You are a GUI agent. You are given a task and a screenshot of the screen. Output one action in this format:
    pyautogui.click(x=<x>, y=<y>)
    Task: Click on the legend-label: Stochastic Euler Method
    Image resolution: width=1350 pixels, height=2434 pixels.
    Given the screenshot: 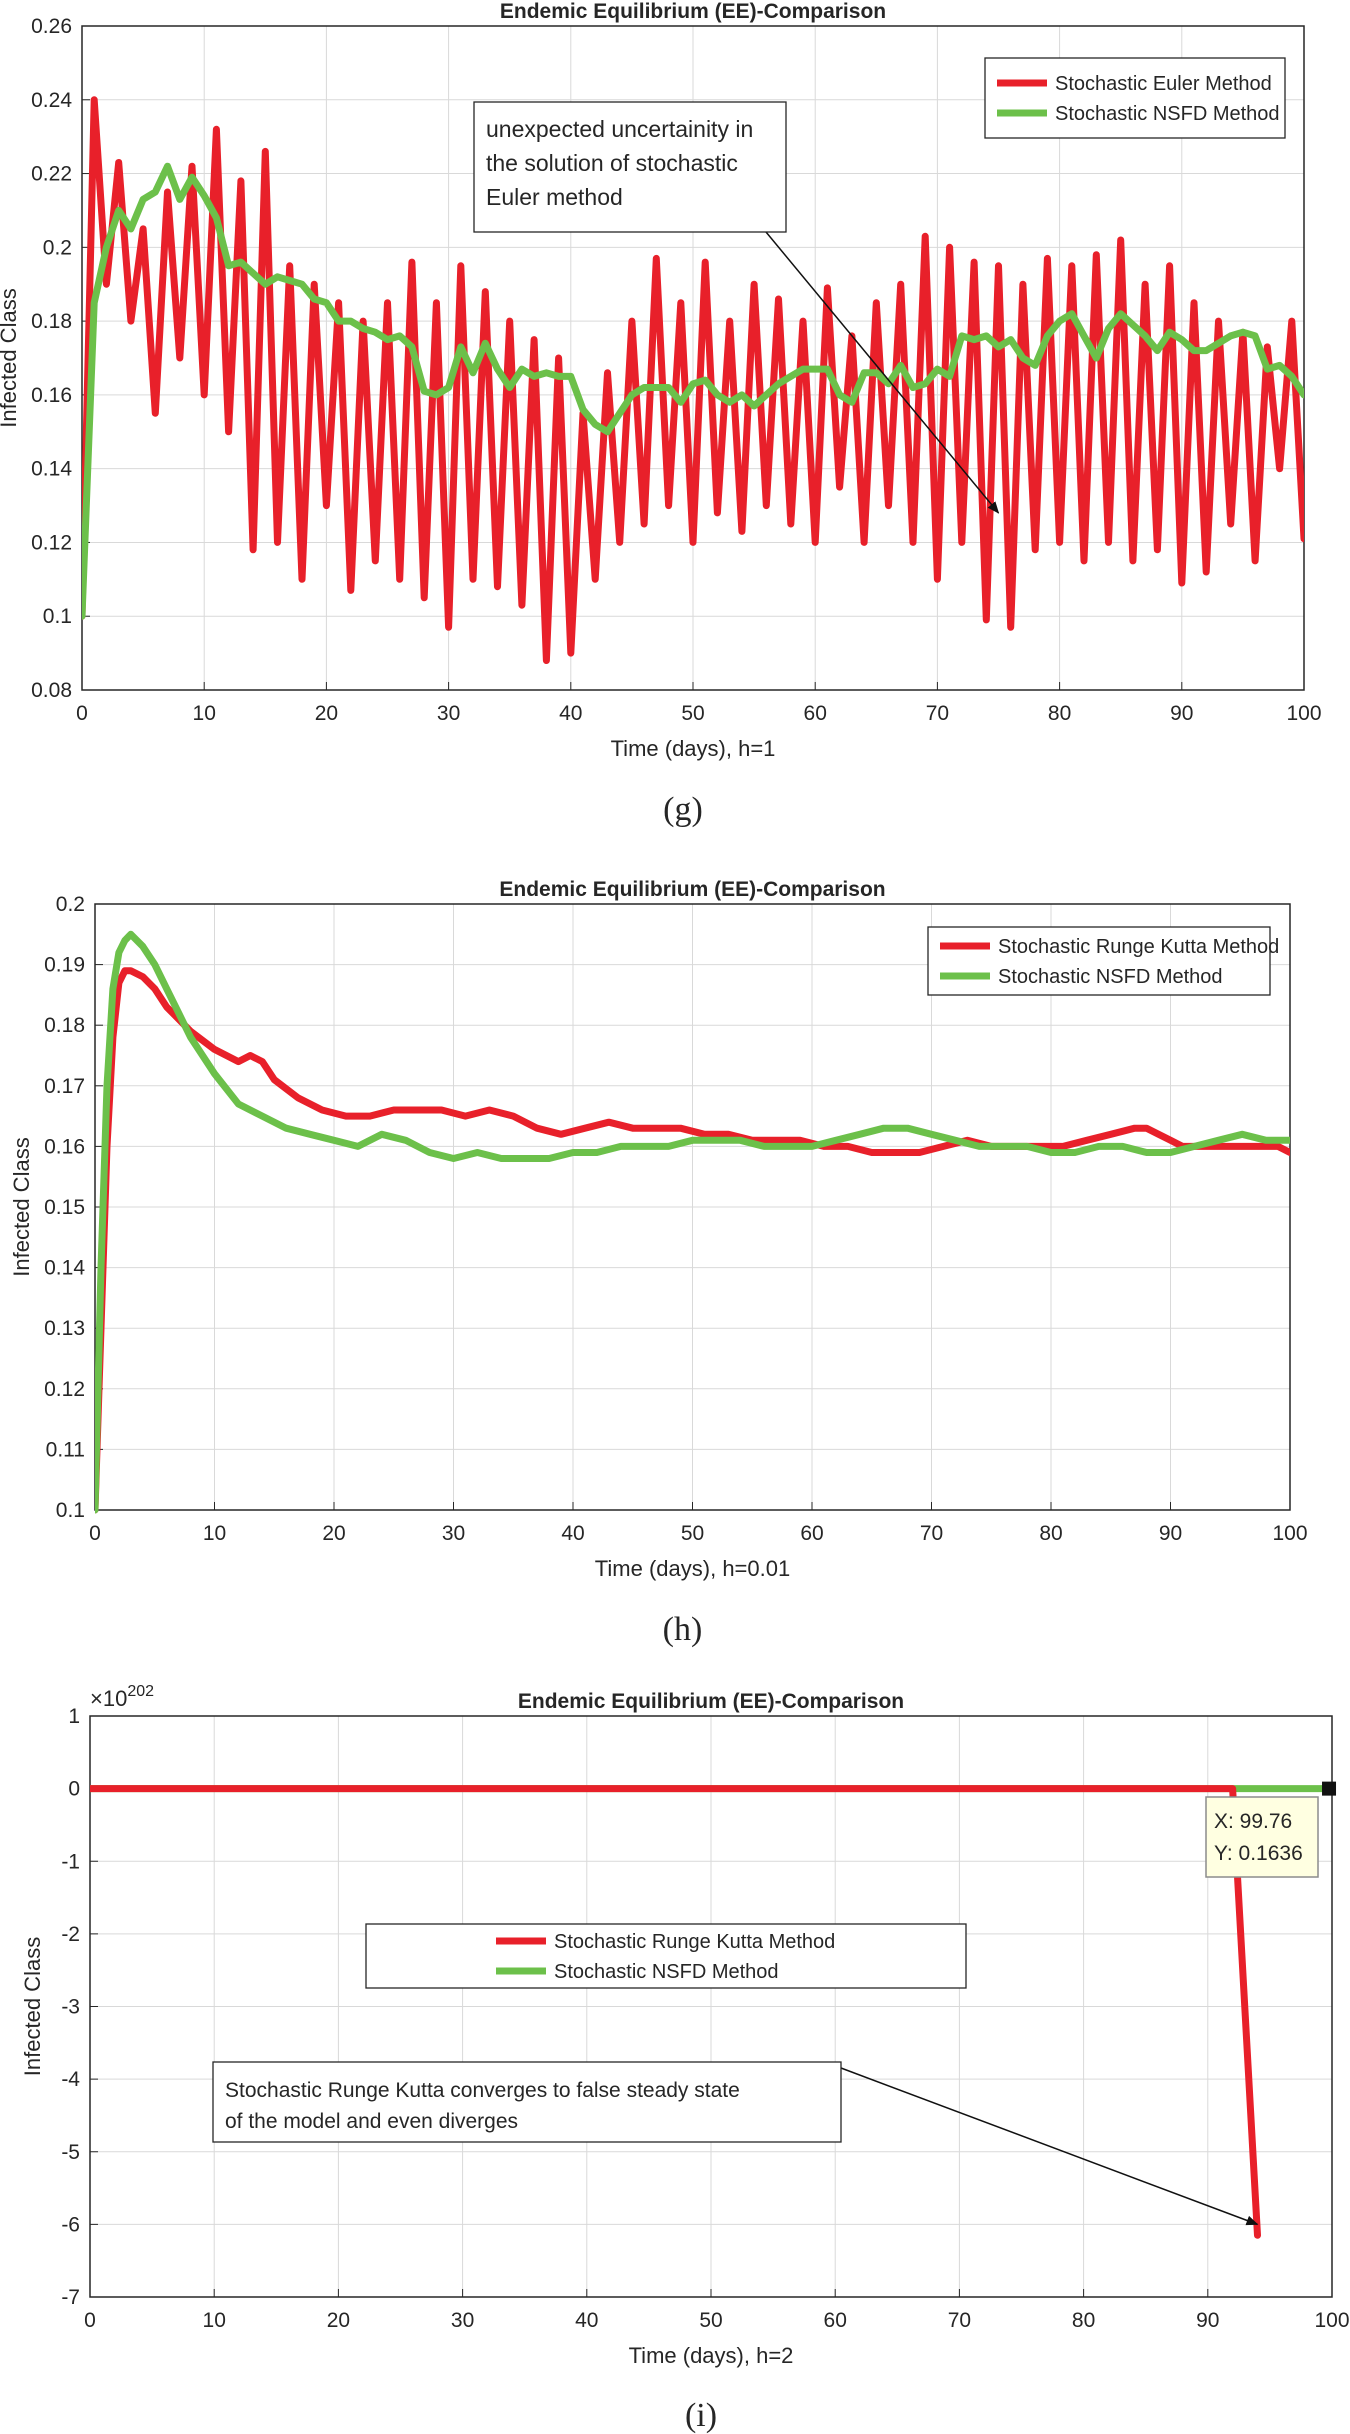 What is the action you would take?
    pyautogui.click(x=1163, y=84)
    